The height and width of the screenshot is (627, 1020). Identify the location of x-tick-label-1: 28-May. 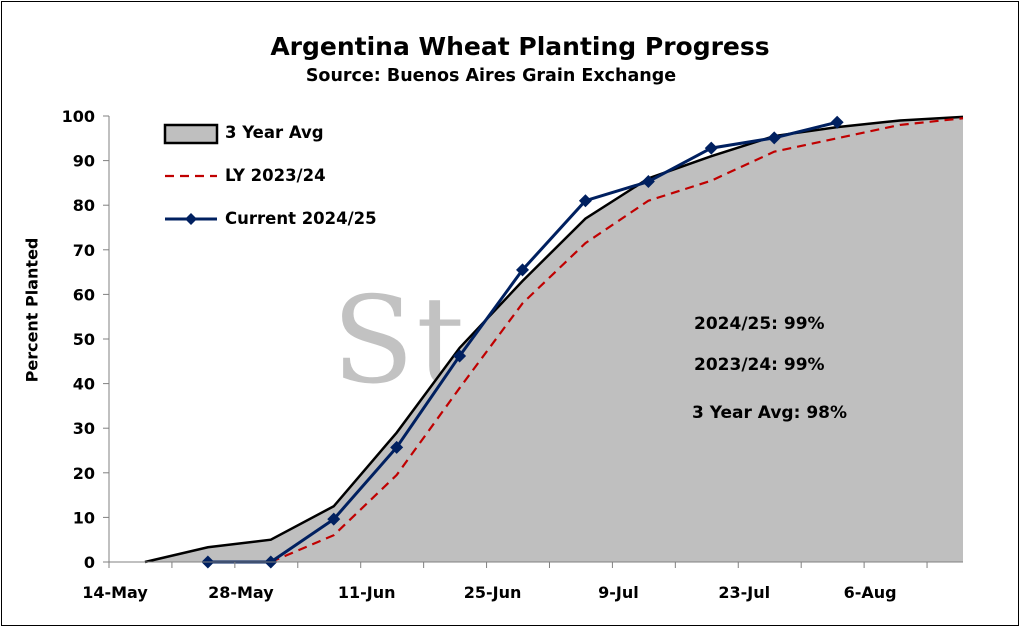
(241, 592).